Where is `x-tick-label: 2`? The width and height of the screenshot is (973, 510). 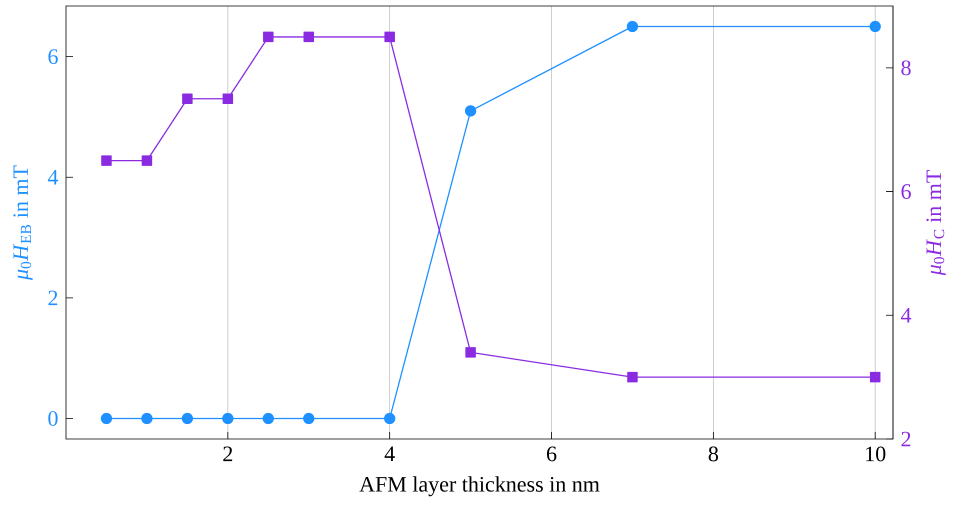 x-tick-label: 2 is located at coordinates (227, 454).